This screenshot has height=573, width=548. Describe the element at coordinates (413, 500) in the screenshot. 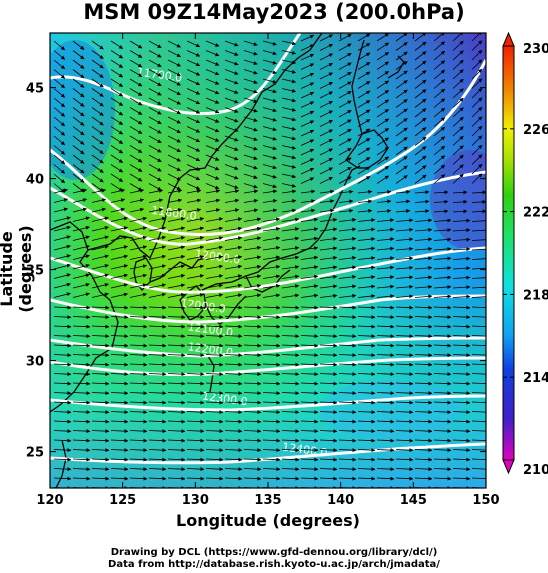

I see `x-tick-label: 145` at that location.